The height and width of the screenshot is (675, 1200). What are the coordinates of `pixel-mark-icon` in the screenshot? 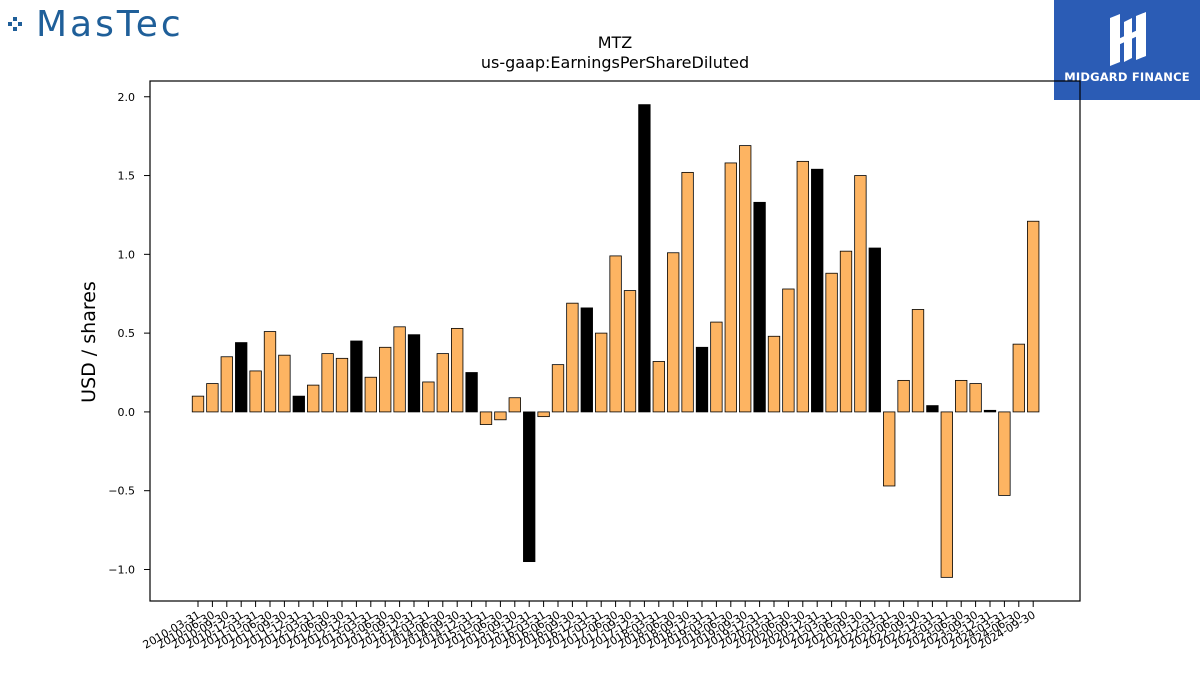 It's located at (15, 24).